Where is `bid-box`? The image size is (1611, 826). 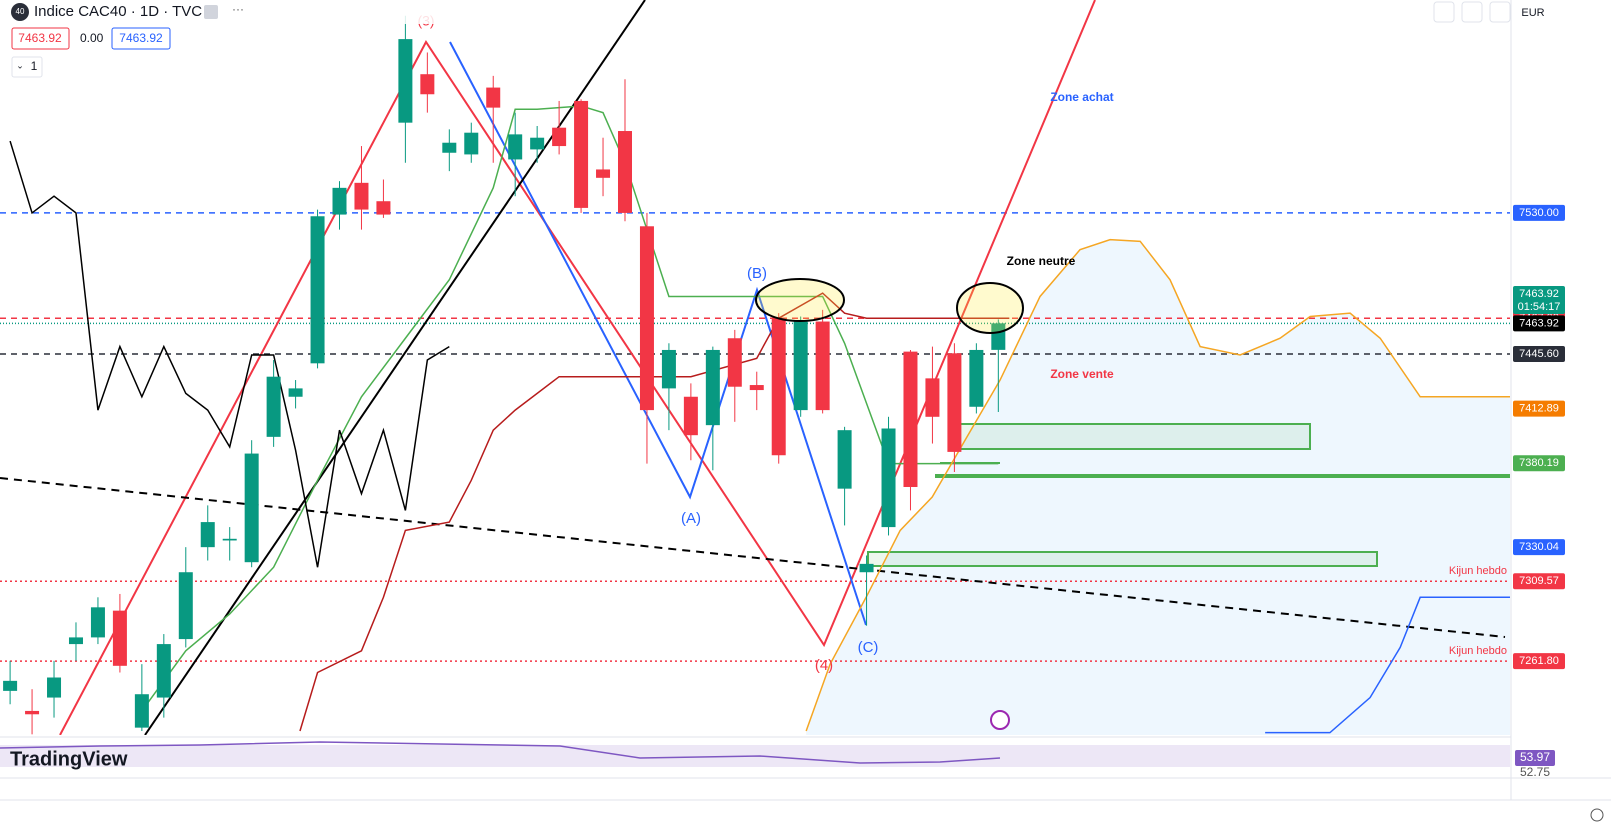 bid-box is located at coordinates (40, 38).